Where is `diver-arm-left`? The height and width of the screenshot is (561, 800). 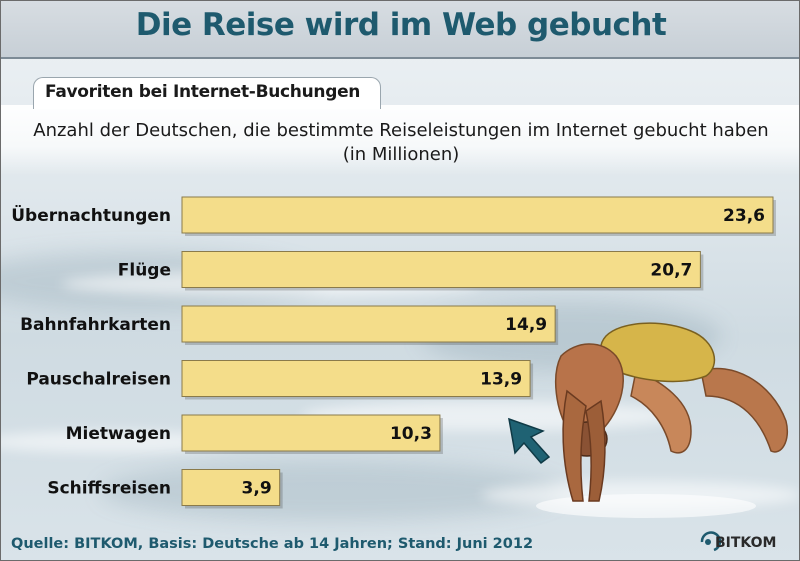
diver-arm-left is located at coordinates (574, 445).